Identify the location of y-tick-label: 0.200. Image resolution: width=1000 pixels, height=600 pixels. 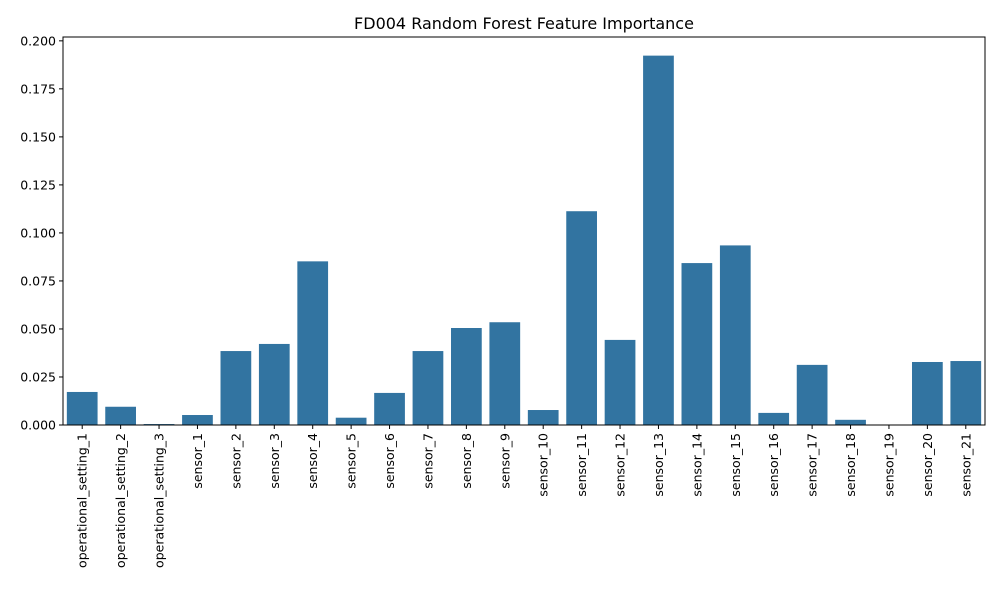
(38, 40).